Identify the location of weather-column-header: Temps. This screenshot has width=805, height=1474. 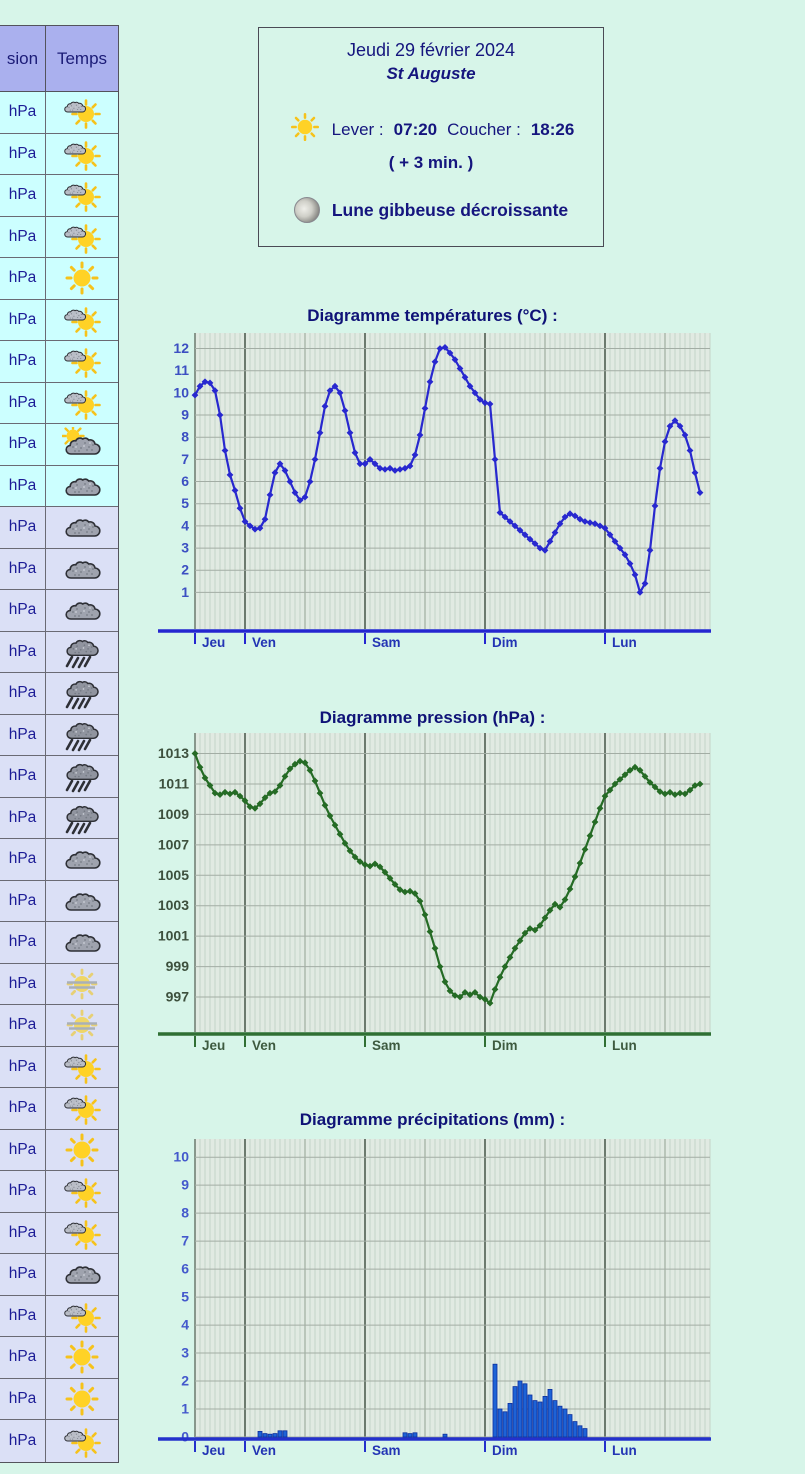
(82, 58).